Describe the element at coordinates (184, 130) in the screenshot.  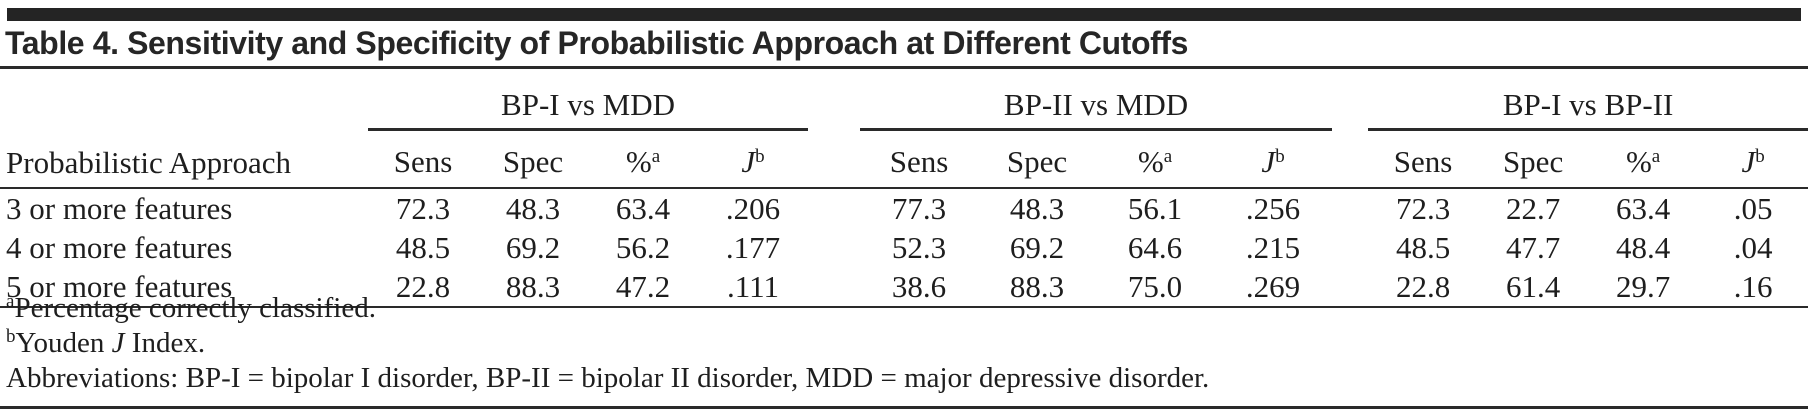
I see `row-header-probabilistic-approach: Probabilistic Approach` at that location.